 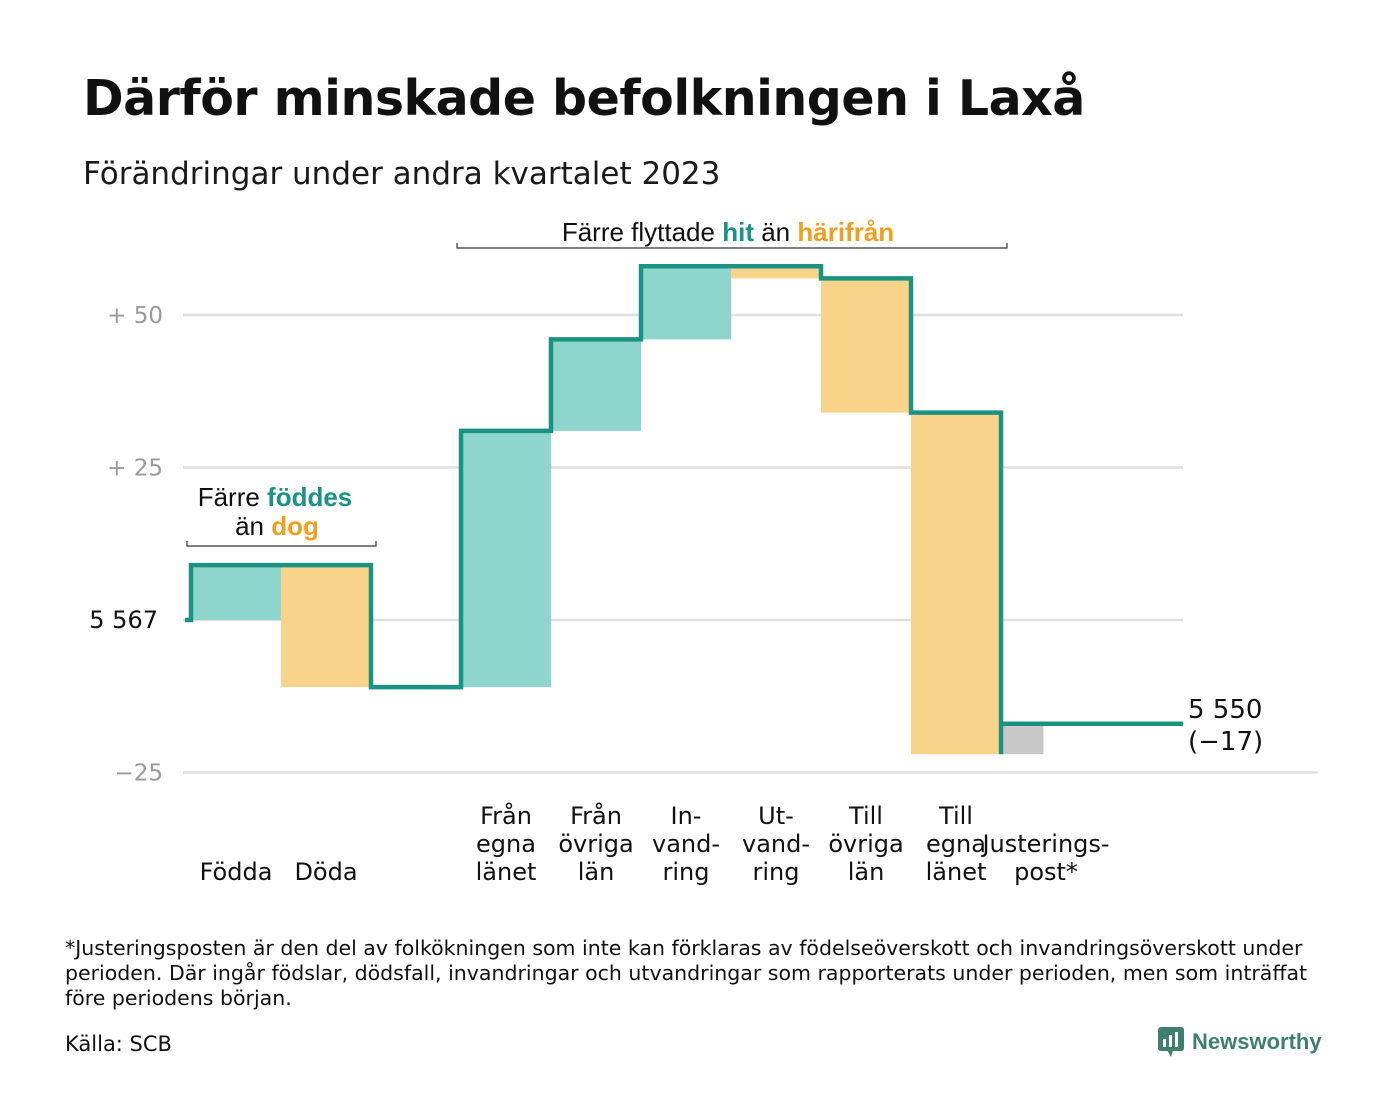 What do you see at coordinates (584, 98) in the screenshot?
I see `chart-title: Därför minskade befolkningen i Laxå` at bounding box center [584, 98].